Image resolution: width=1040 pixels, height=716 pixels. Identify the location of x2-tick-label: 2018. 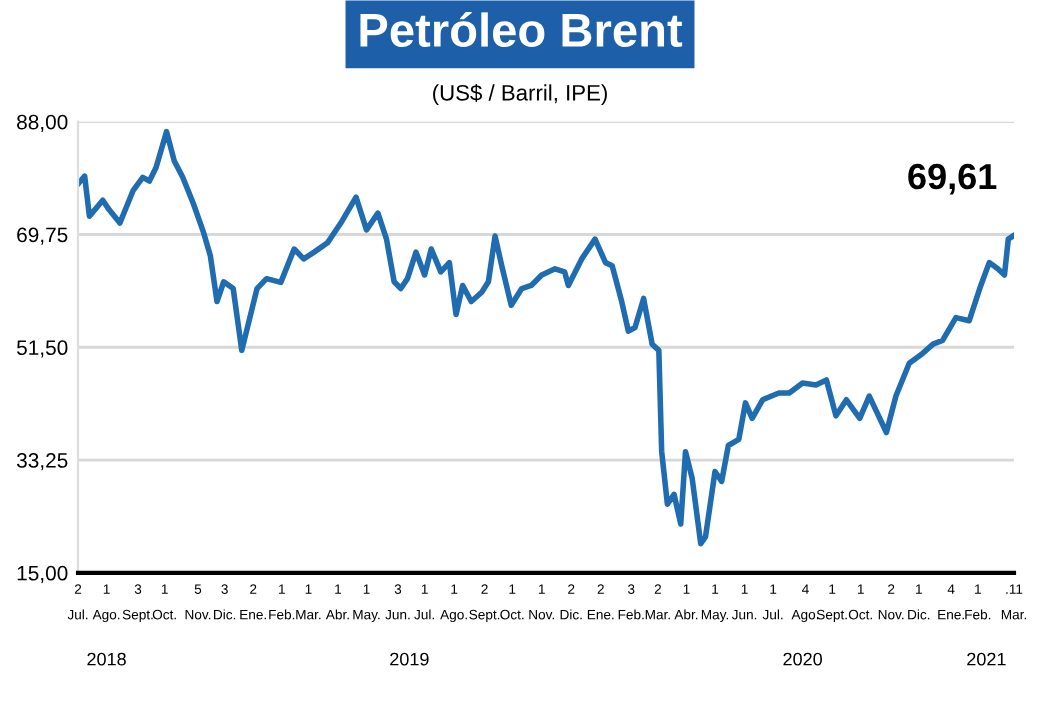
(106, 659).